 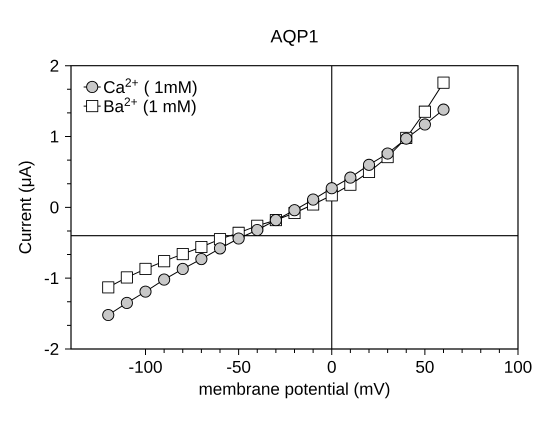 I want to click on x-tick-label: 0, so click(x=332, y=366).